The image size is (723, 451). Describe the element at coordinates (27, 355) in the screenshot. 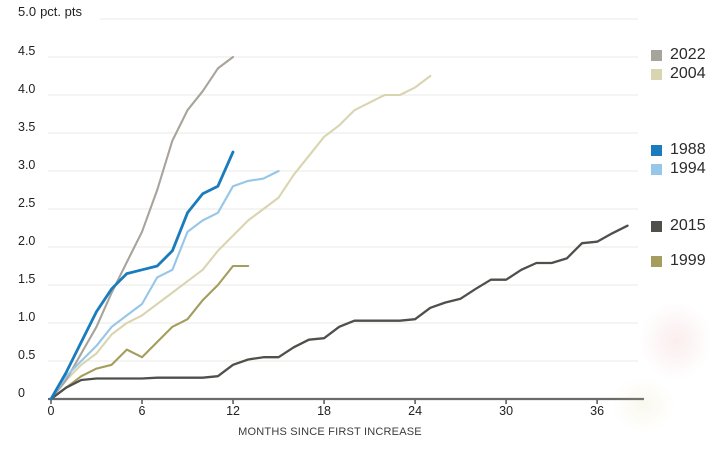

I see `y-tick-label: 0.5` at that location.